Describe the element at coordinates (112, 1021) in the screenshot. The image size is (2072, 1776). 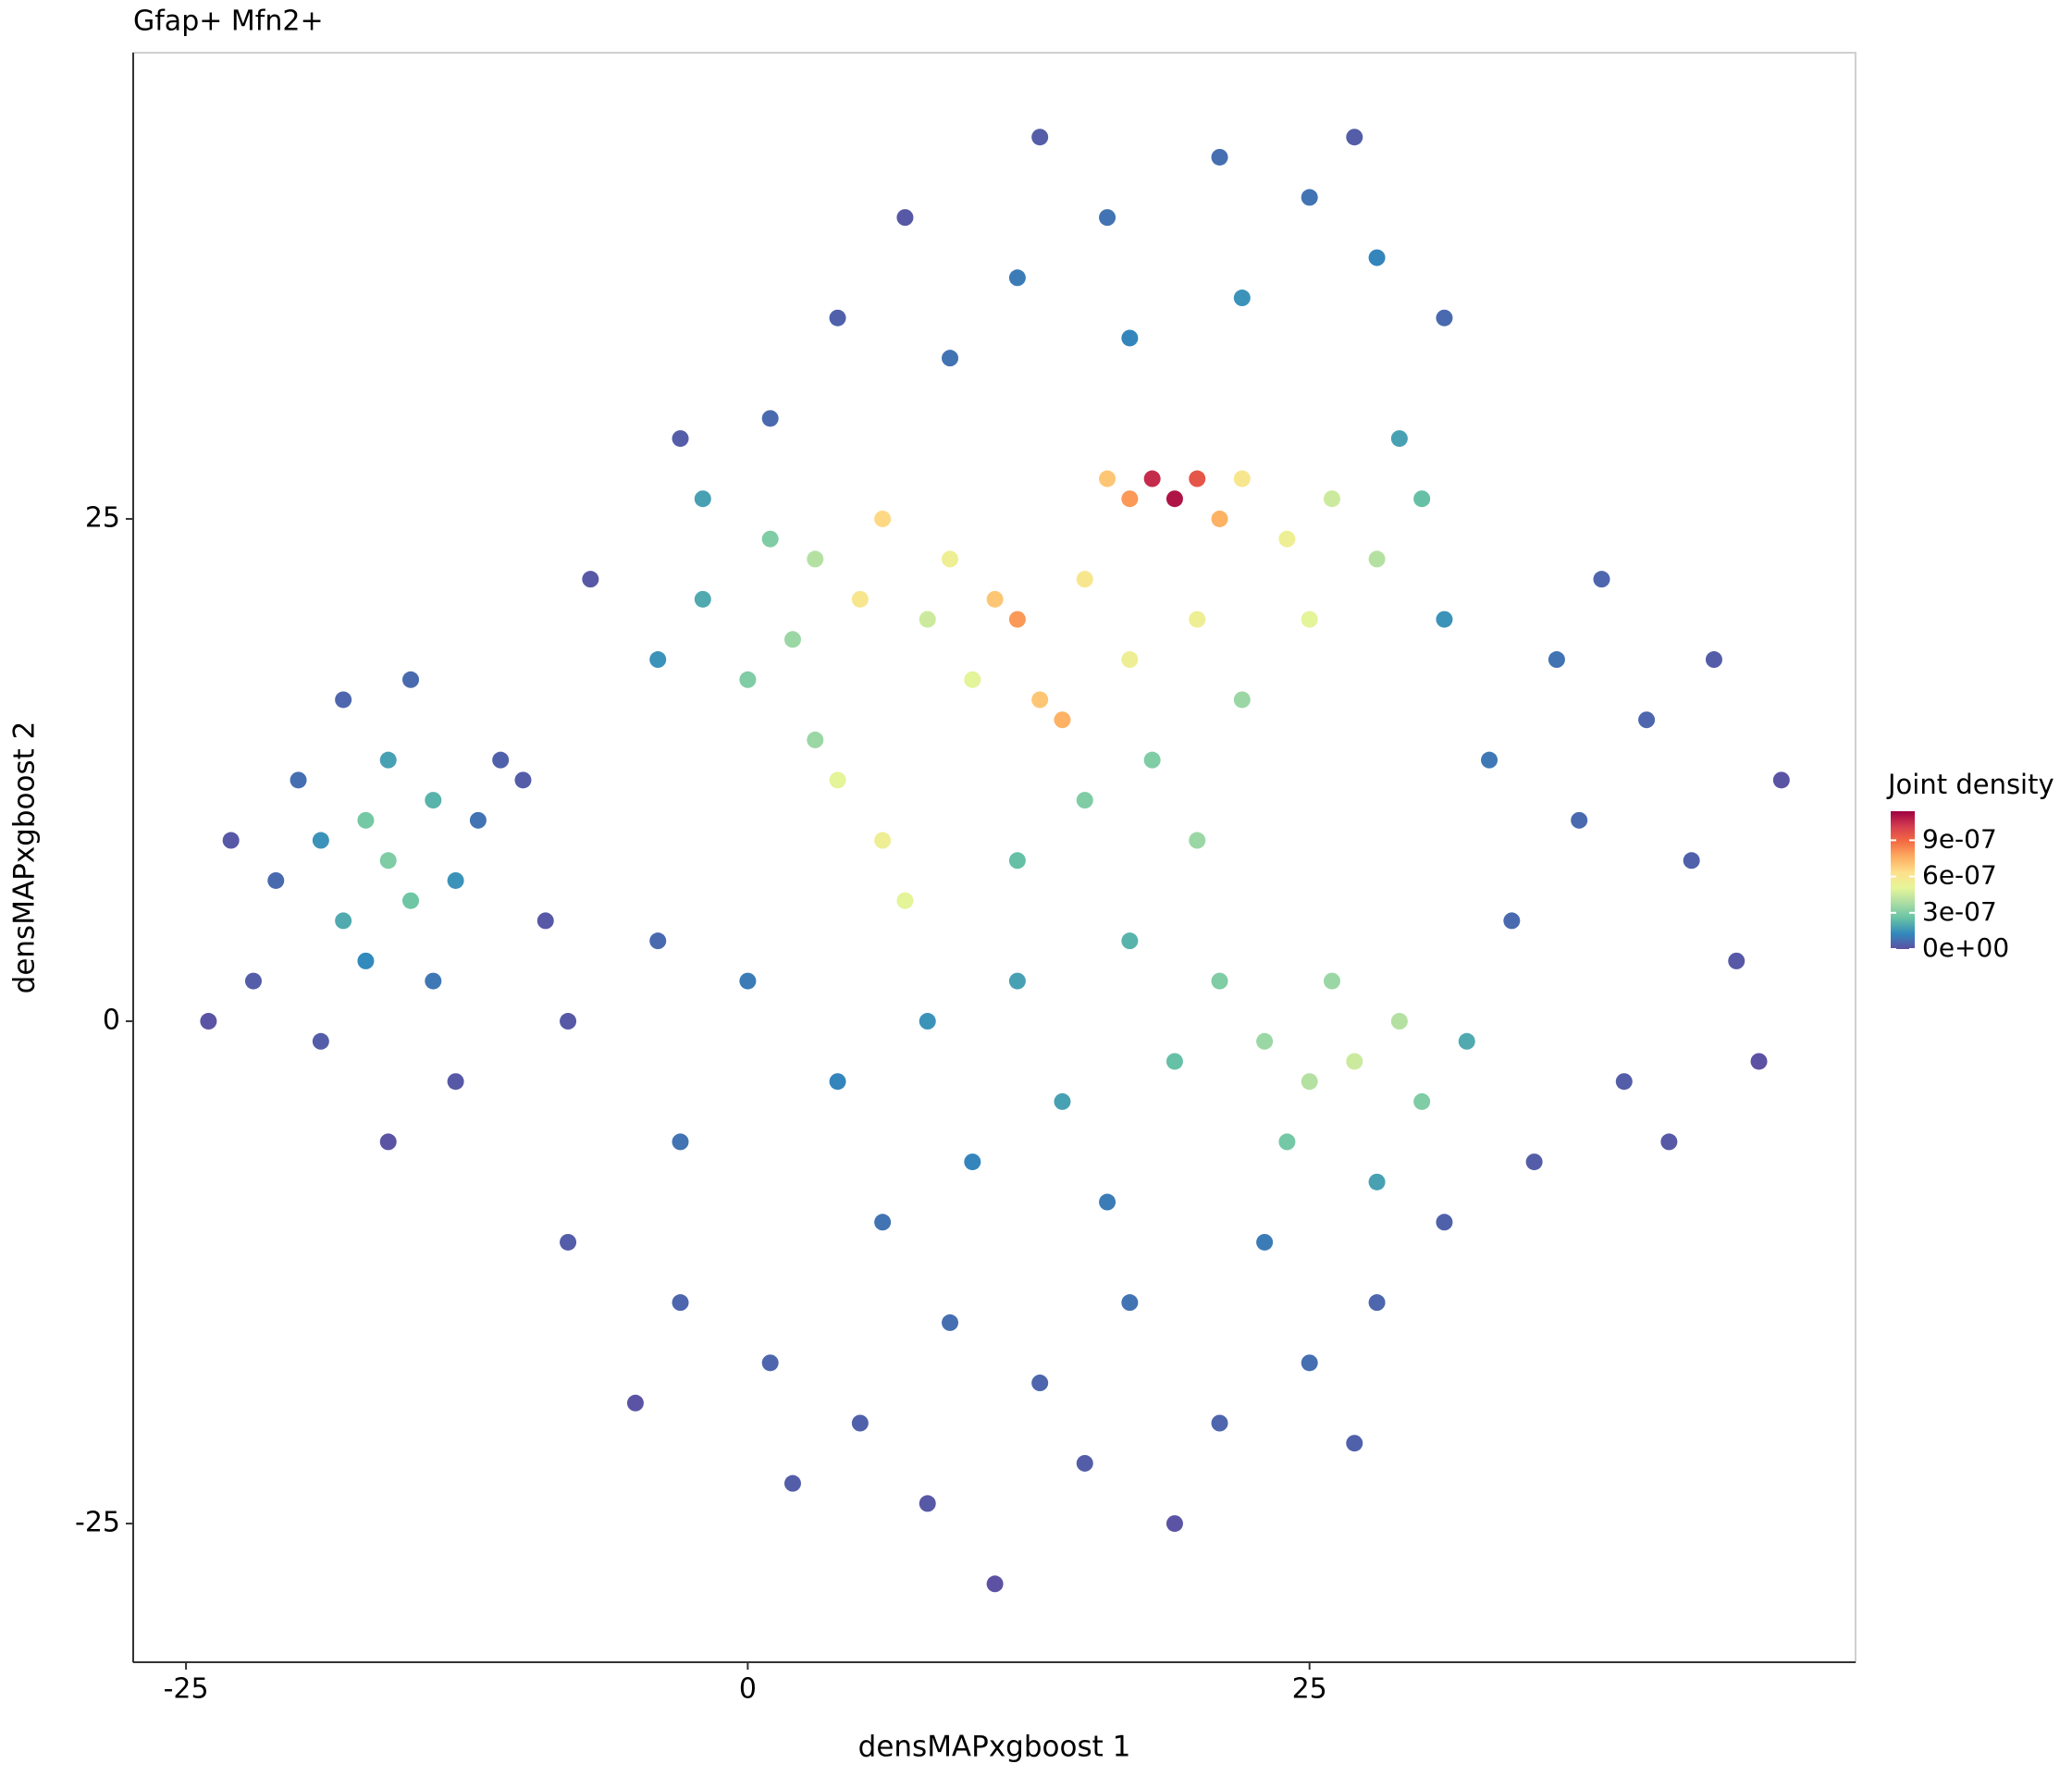
I see `y-tick-label: 0` at that location.